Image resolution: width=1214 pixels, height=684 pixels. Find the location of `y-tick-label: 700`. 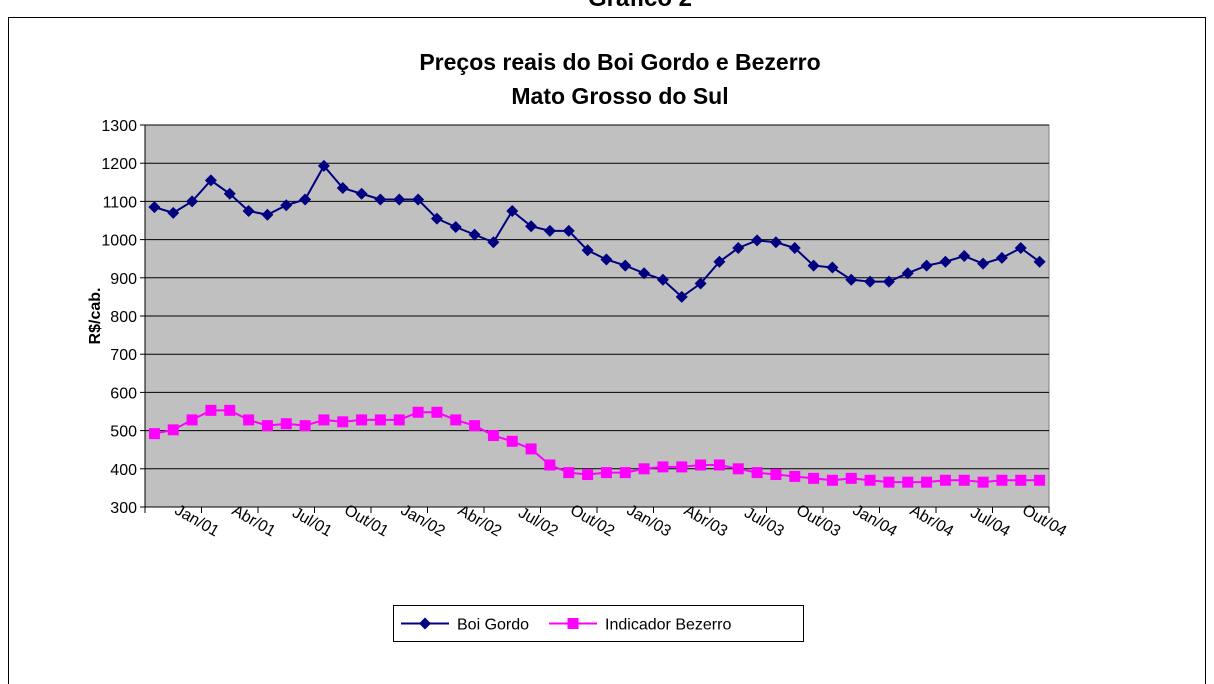

y-tick-label: 700 is located at coordinates (123, 355).